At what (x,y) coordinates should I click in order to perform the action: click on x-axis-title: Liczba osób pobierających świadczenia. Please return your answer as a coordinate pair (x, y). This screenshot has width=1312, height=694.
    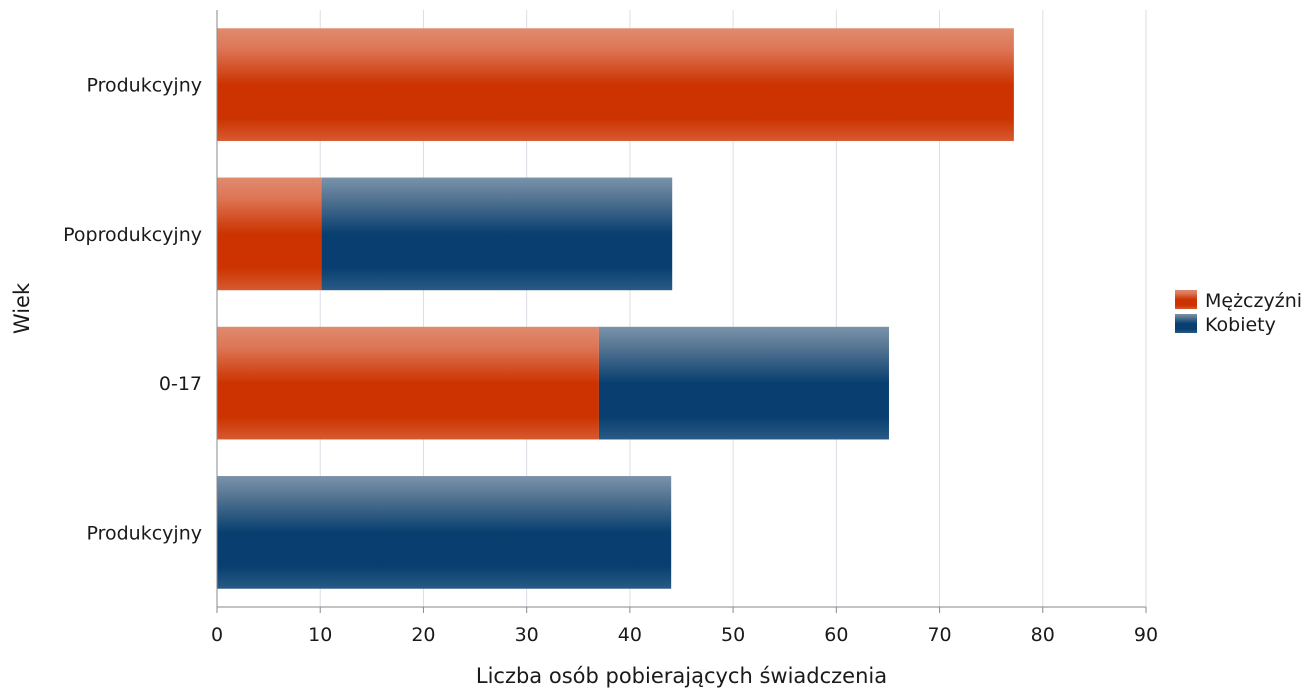
    Looking at the image, I should click on (681, 676).